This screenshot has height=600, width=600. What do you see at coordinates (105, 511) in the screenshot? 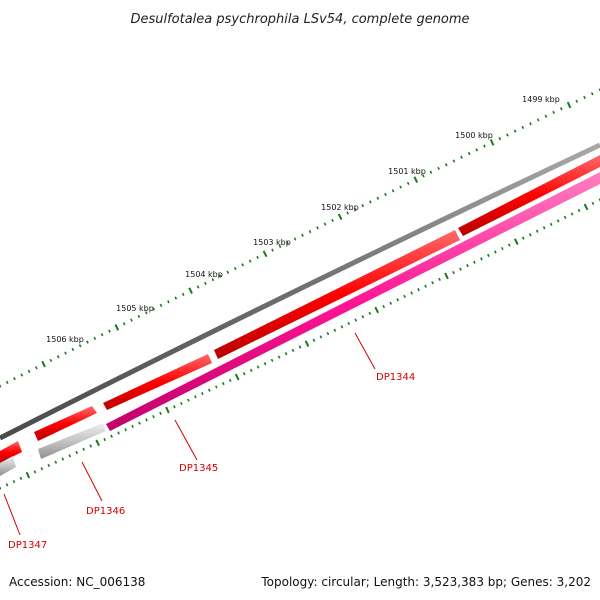
I see `gene-label-dp1346: DP1346` at bounding box center [105, 511].